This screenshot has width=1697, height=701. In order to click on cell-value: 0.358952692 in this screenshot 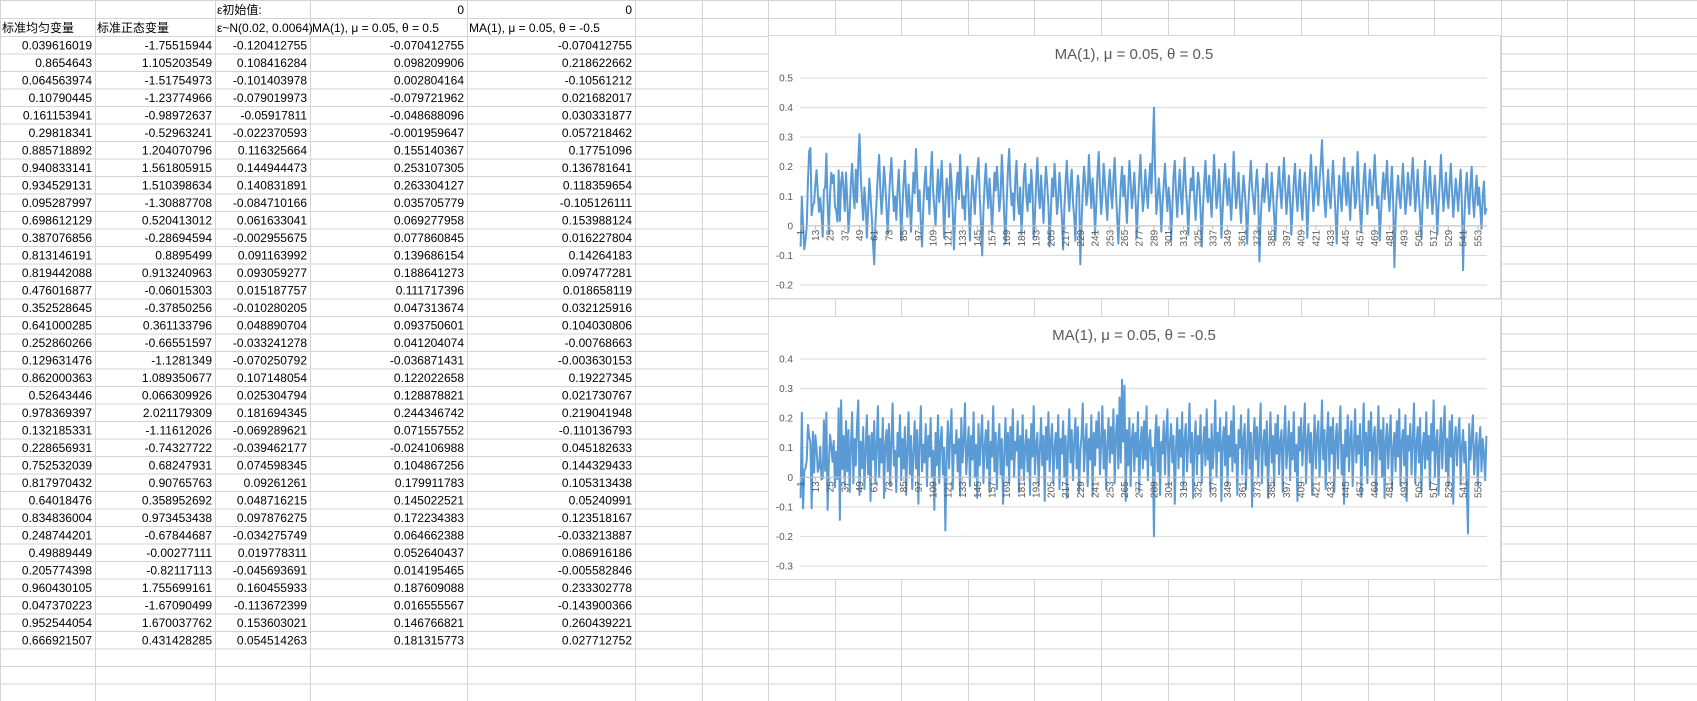, I will do `click(177, 501)`.